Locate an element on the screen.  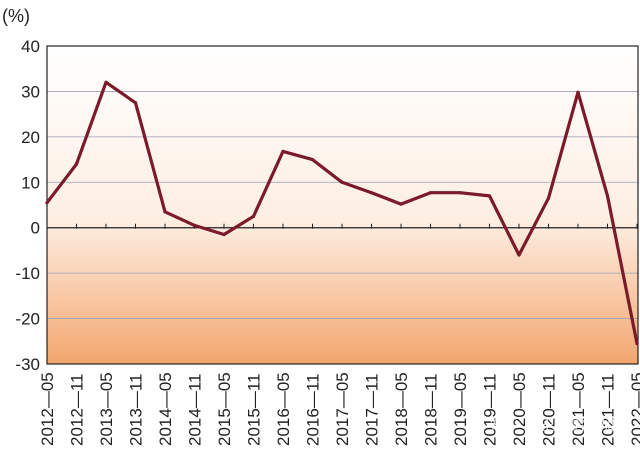
y-tick-label: -20 is located at coordinates (27, 319).